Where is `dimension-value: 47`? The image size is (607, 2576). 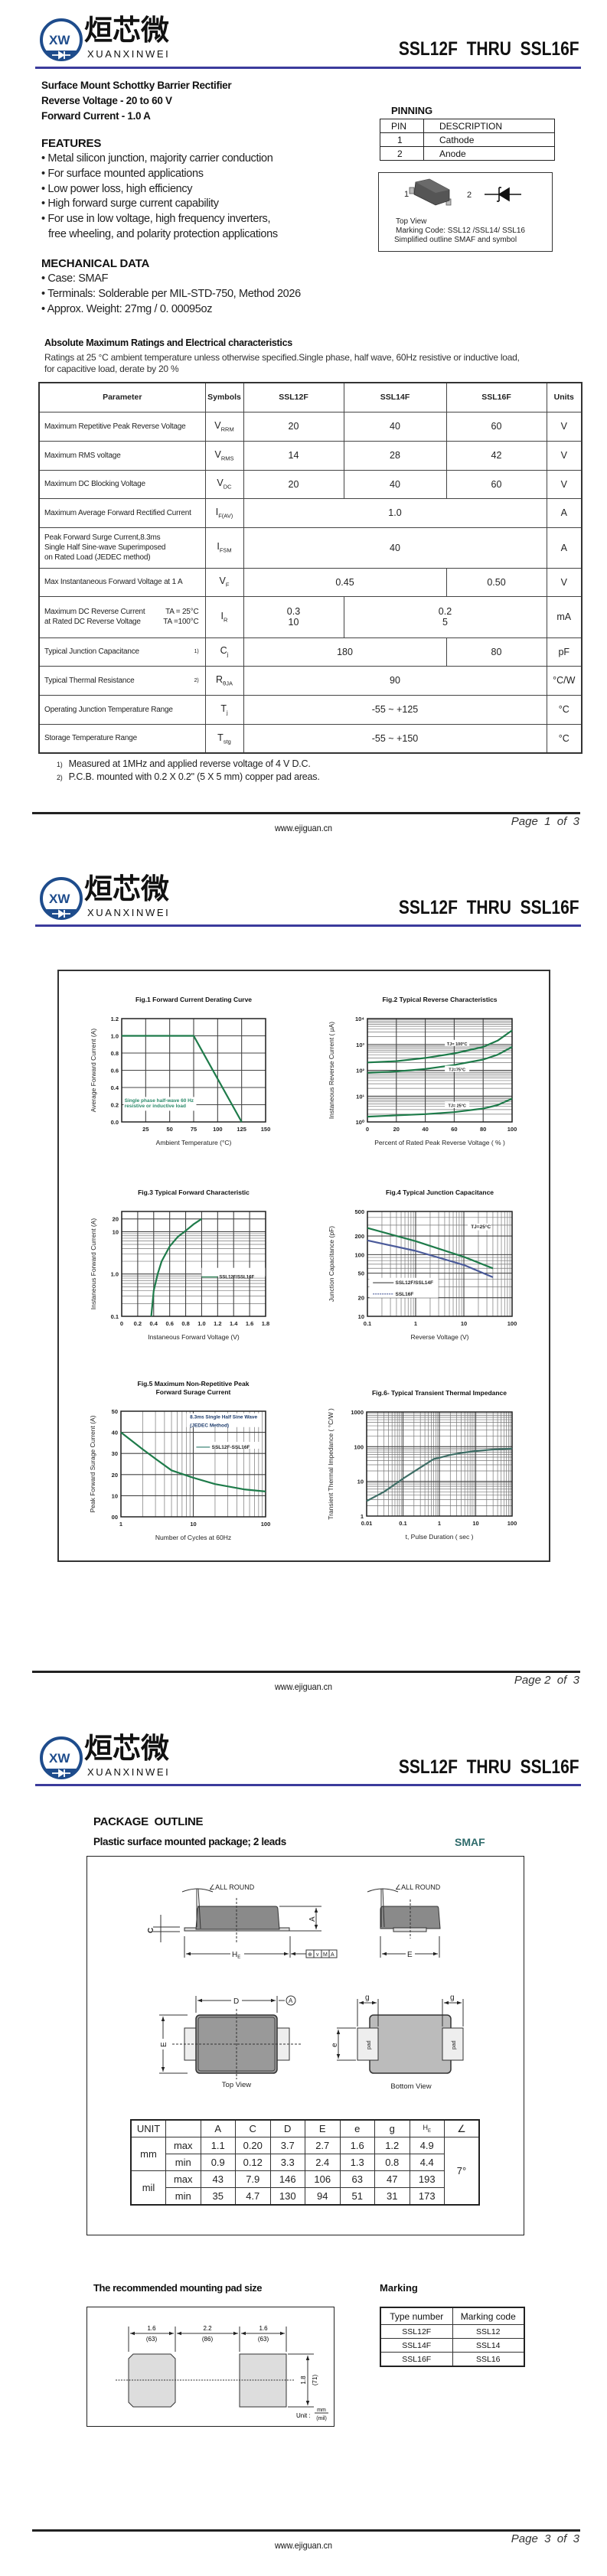
dimension-value: 47 is located at coordinates (392, 2179).